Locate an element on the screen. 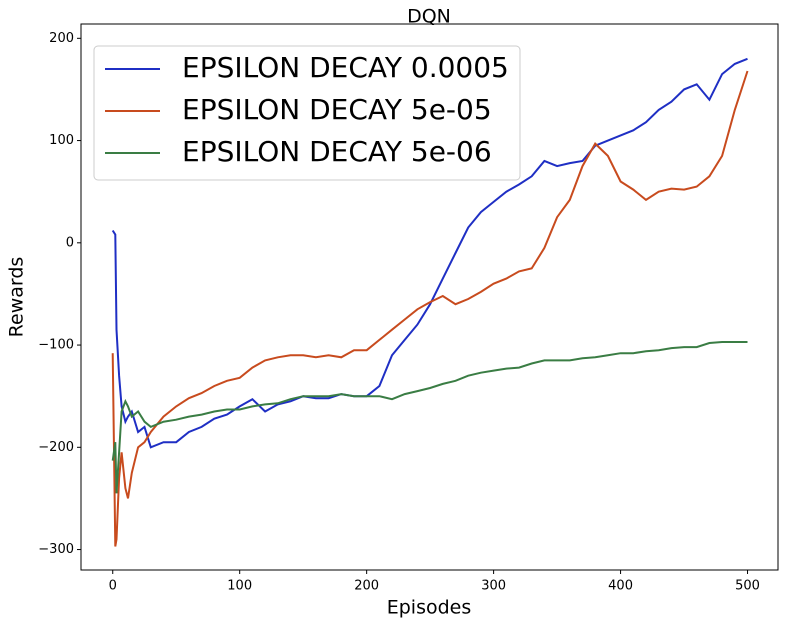  y-tick-label: 200 is located at coordinates (61, 38).